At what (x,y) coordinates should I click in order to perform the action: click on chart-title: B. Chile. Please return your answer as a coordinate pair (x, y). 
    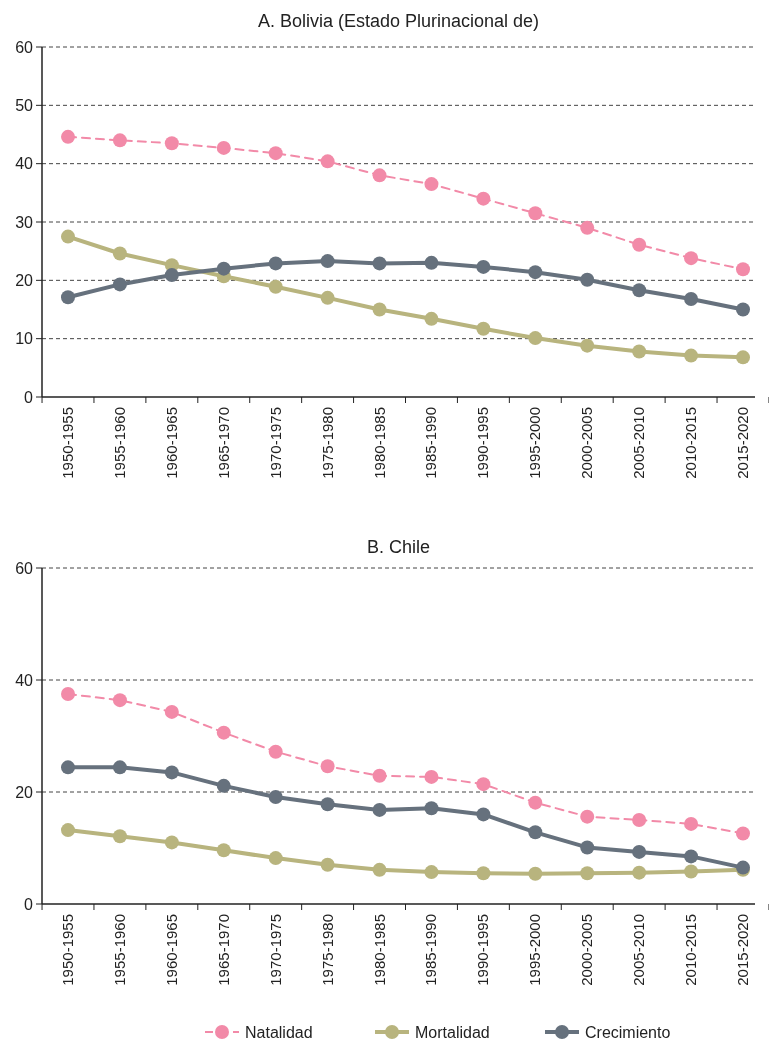
    Looking at the image, I should click on (398, 547).